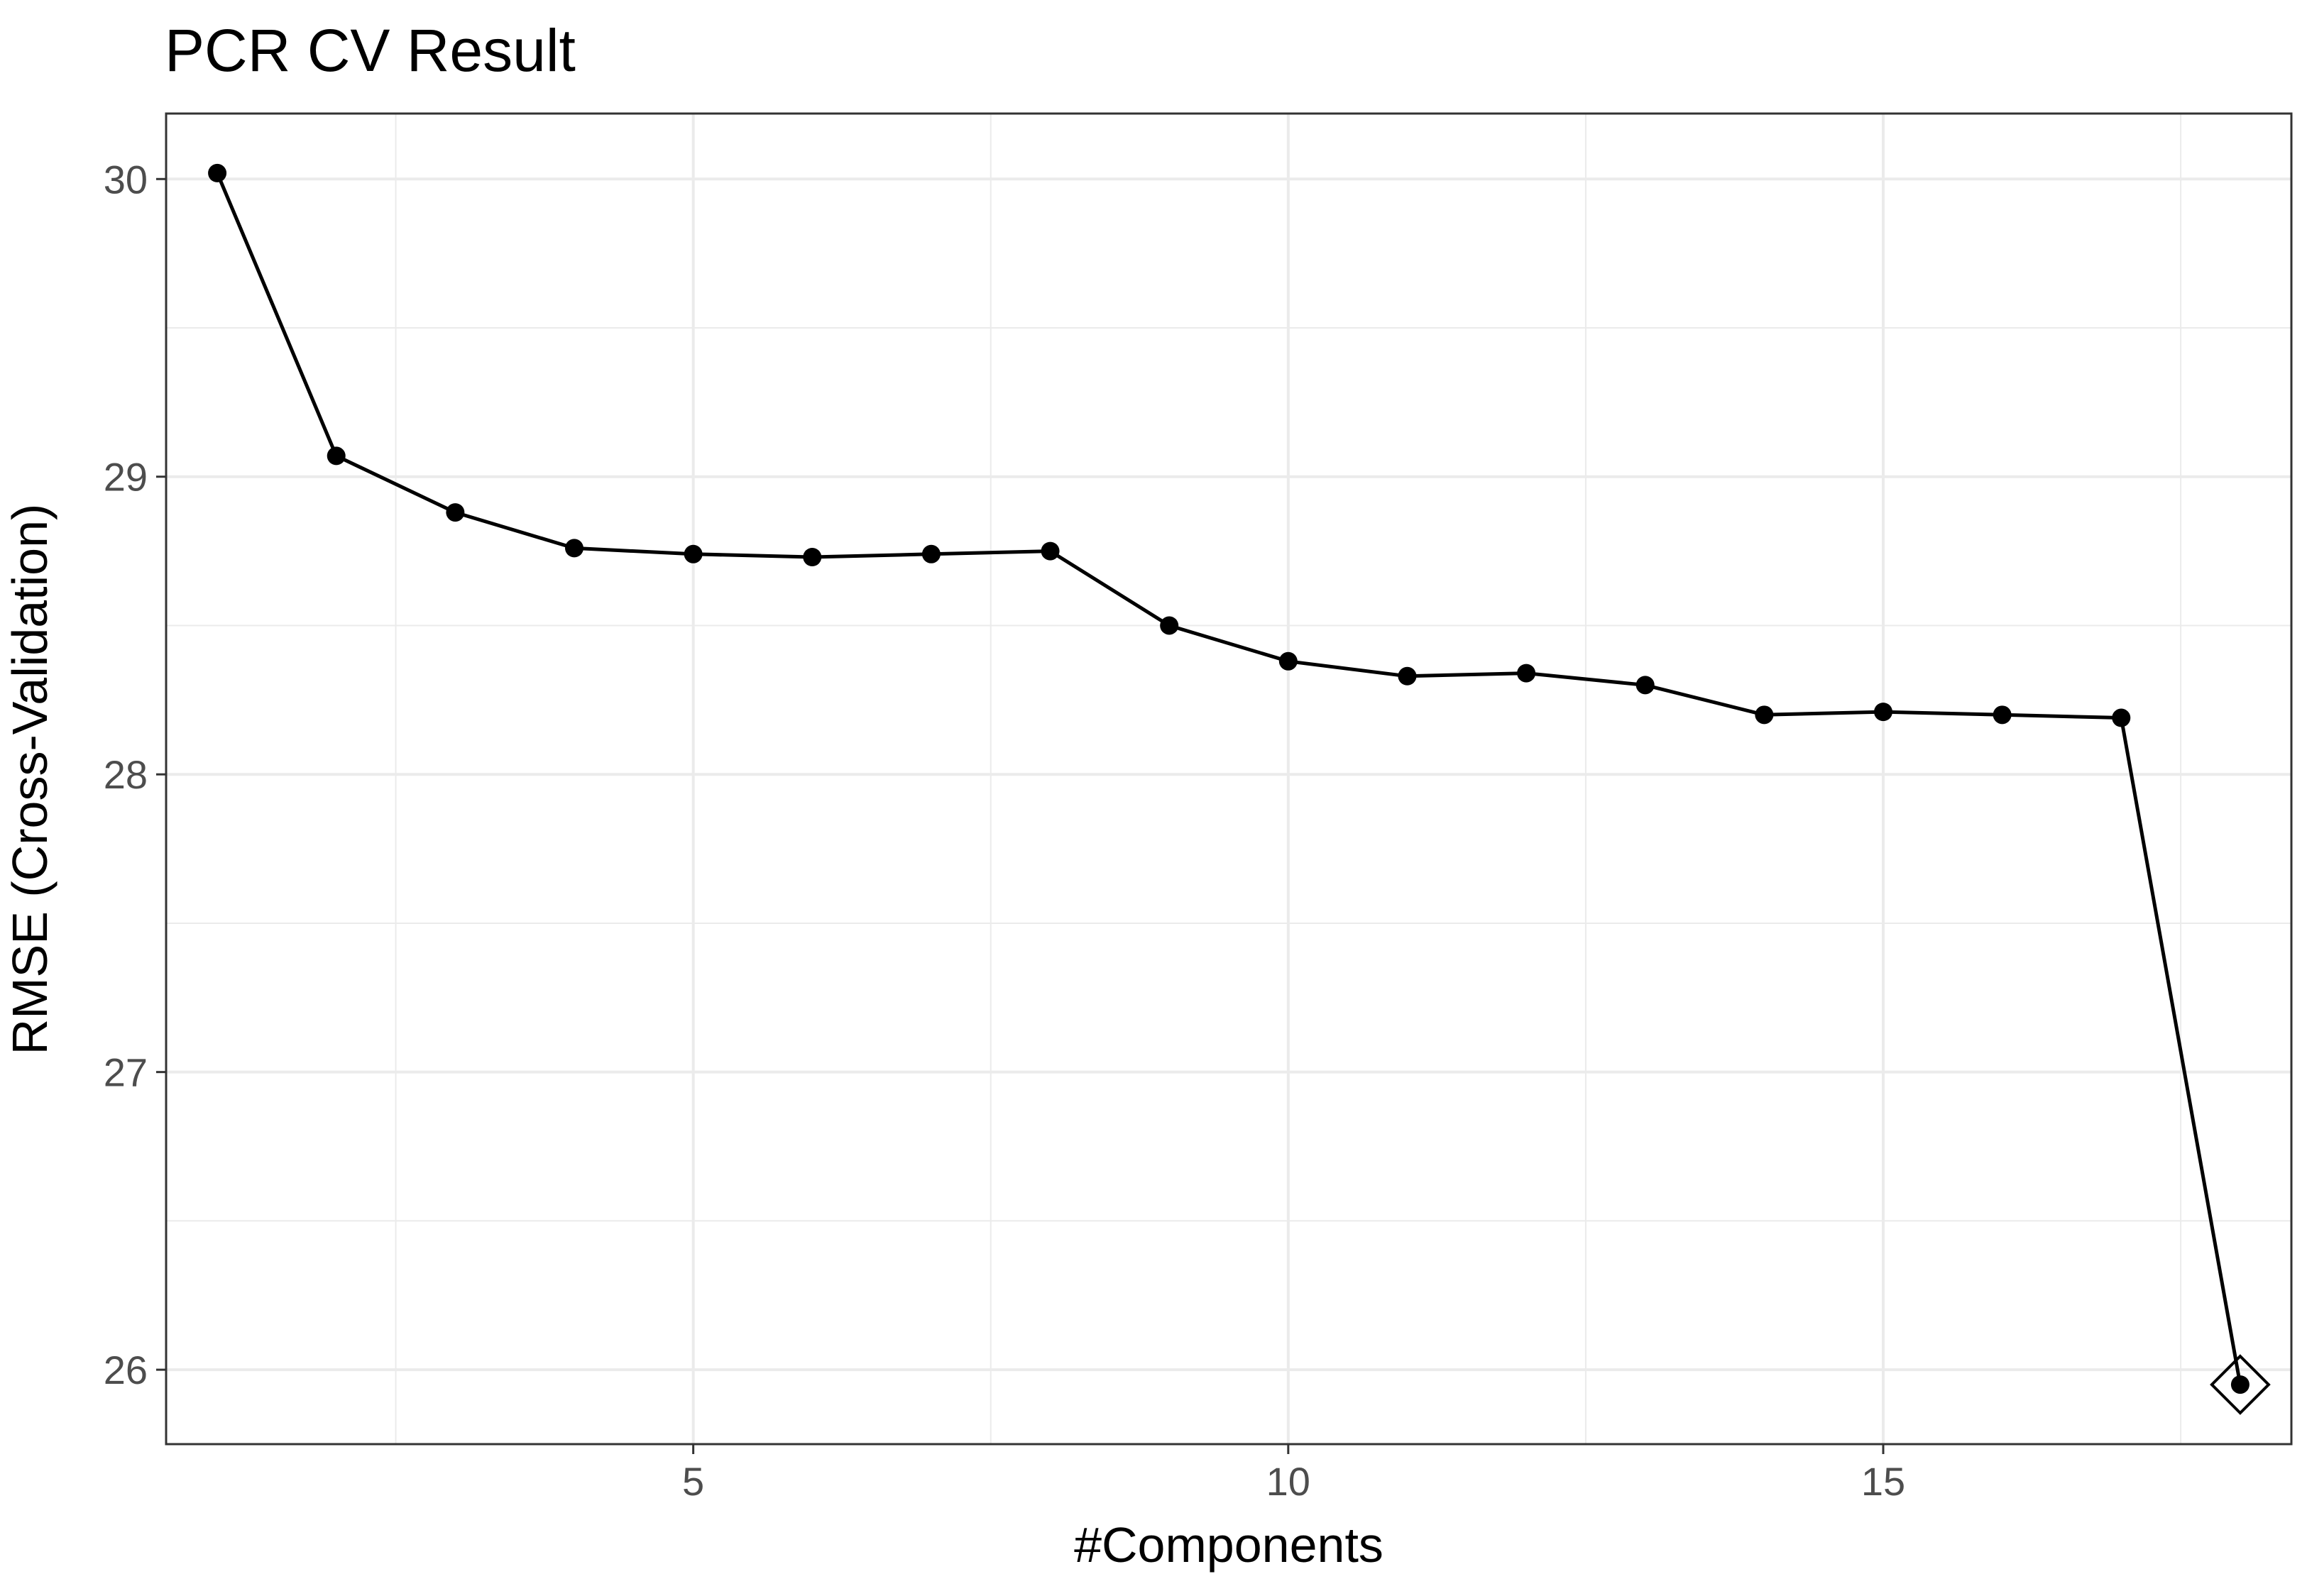  Describe the element at coordinates (126, 179) in the screenshot. I see `y-tick-label: 30` at that location.